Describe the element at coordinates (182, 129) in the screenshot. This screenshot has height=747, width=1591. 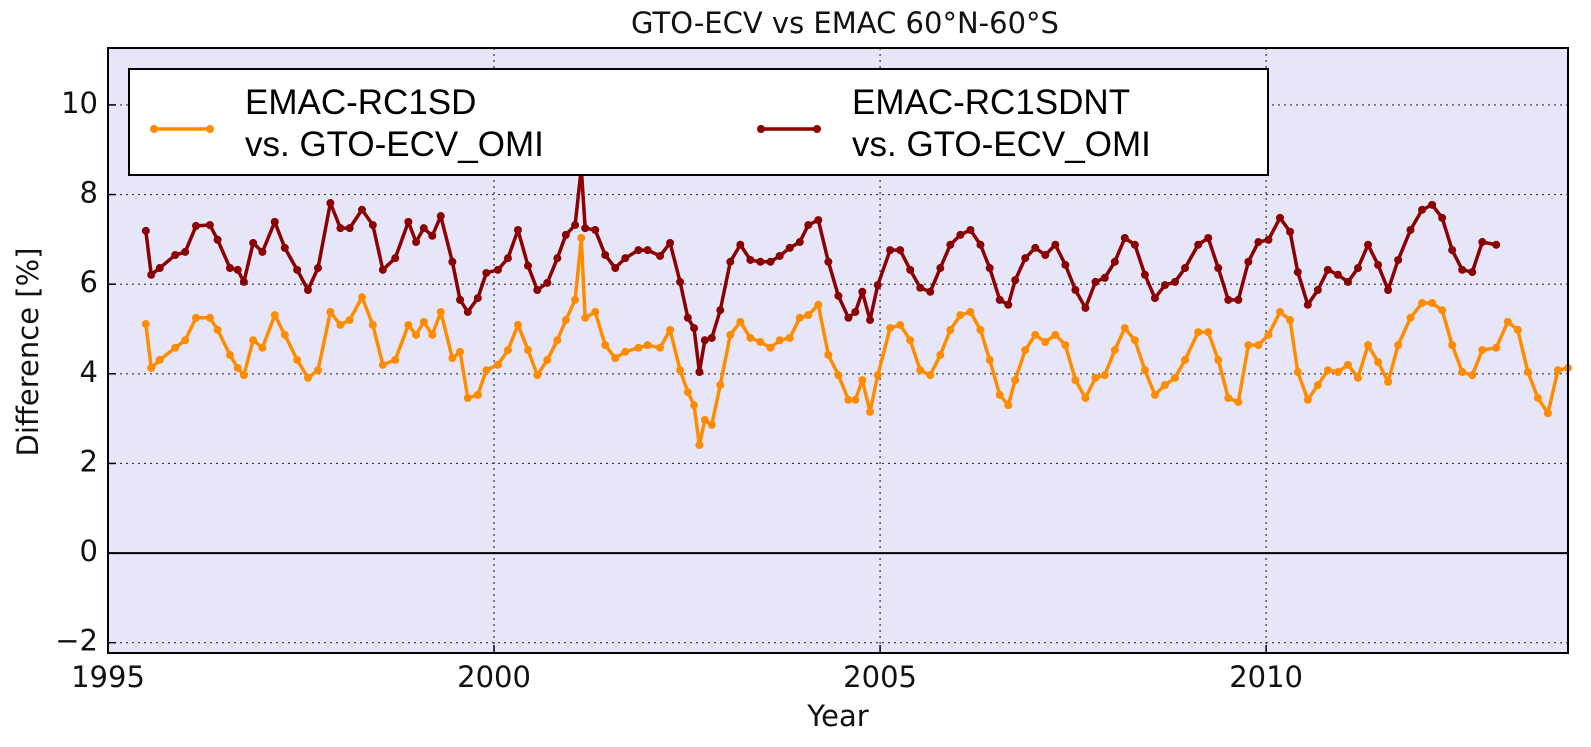
I see `legend-swatch` at that location.